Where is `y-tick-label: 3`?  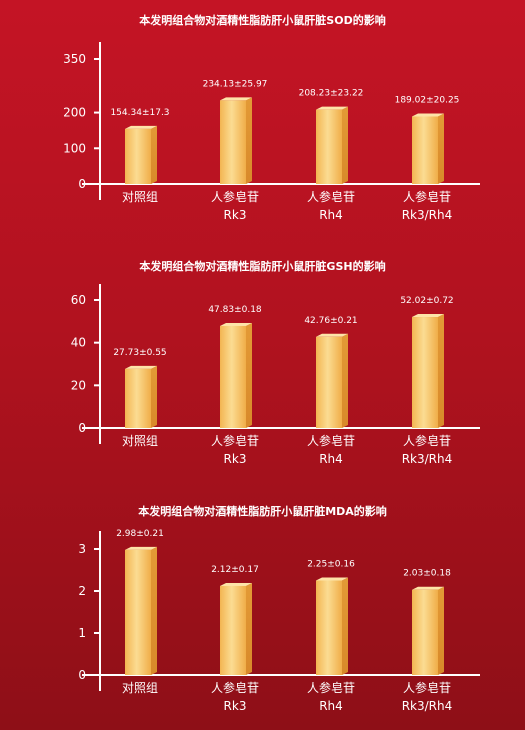 y-tick-label: 3 is located at coordinates (82, 549).